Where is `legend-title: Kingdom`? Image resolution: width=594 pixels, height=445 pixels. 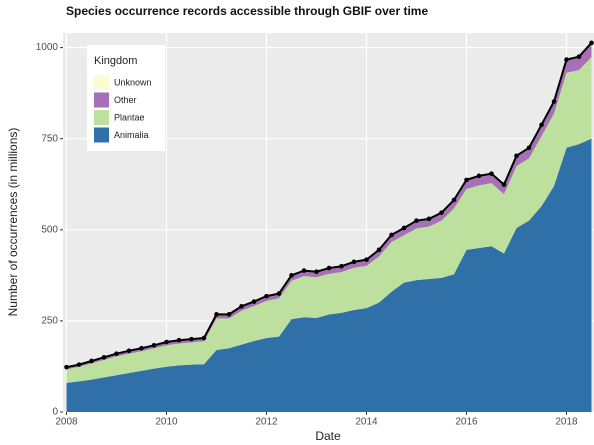 legend-title: Kingdom is located at coordinates (115, 61).